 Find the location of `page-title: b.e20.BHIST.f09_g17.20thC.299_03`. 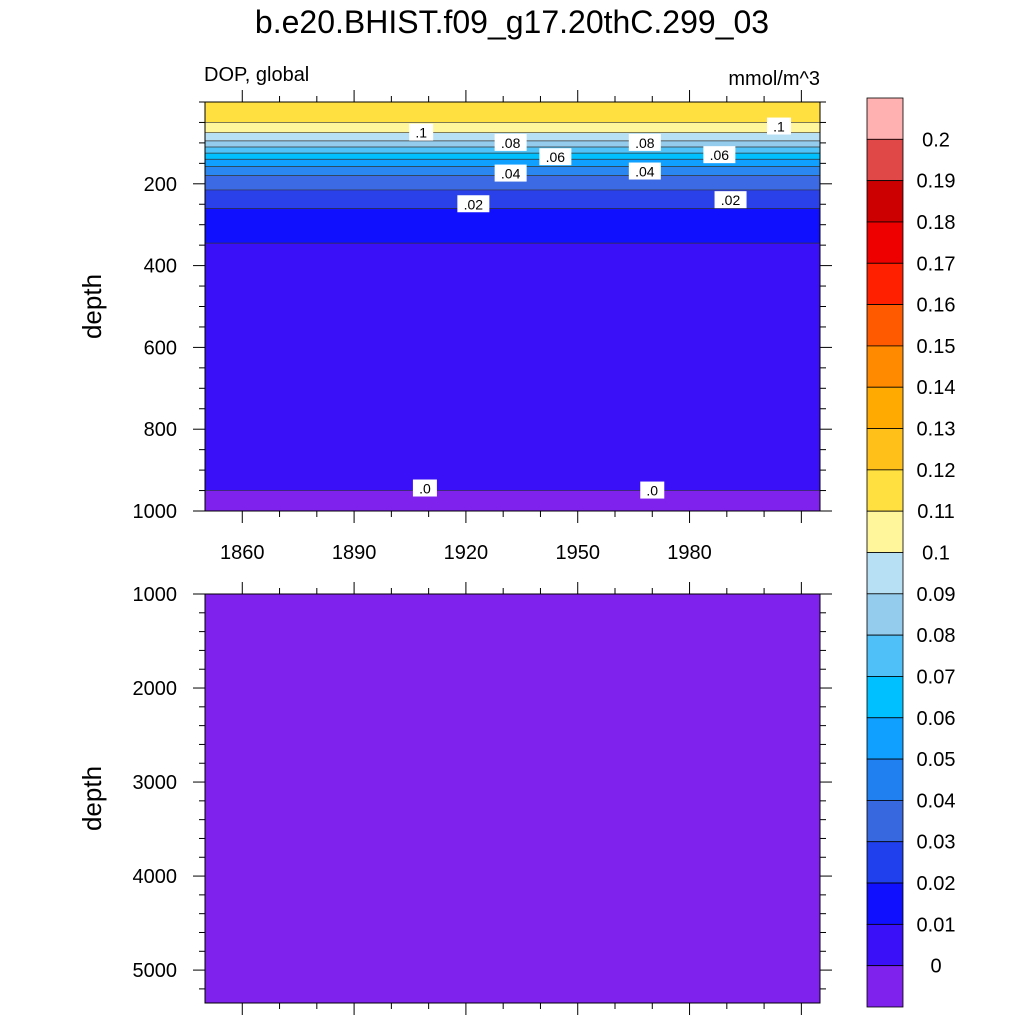

page-title: b.e20.BHIST.f09_g17.20thC.299_03 is located at coordinates (512, 22).